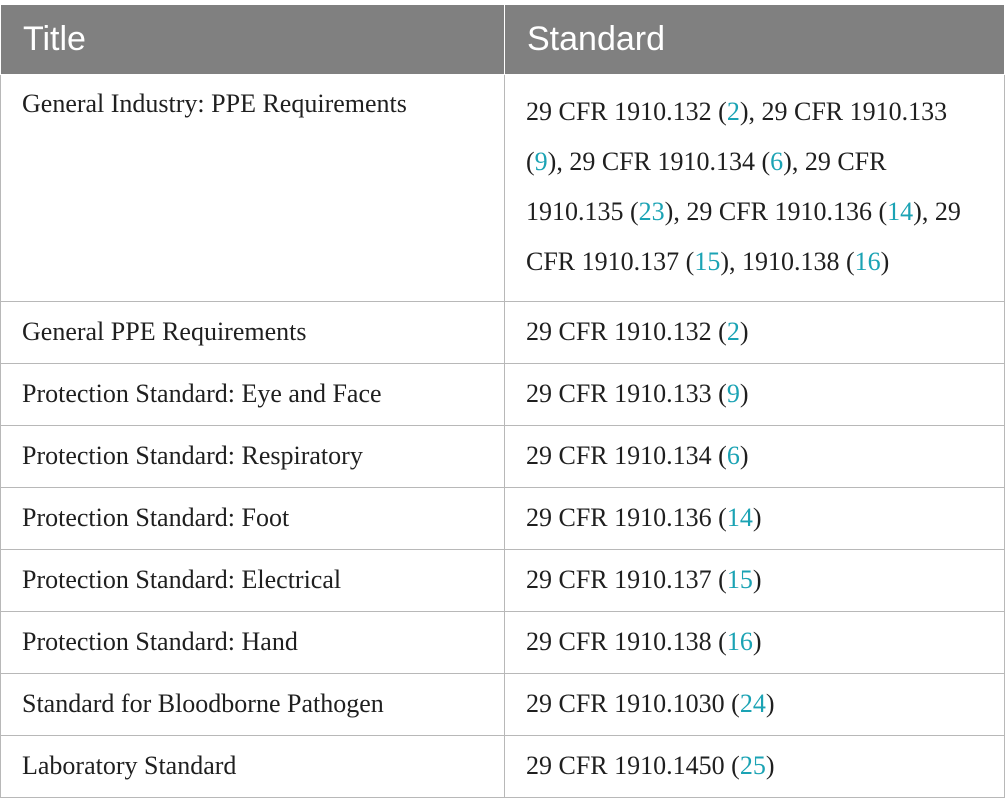  Describe the element at coordinates (252, 642) in the screenshot. I see `title-cell: Protection Standard: Hand` at that location.